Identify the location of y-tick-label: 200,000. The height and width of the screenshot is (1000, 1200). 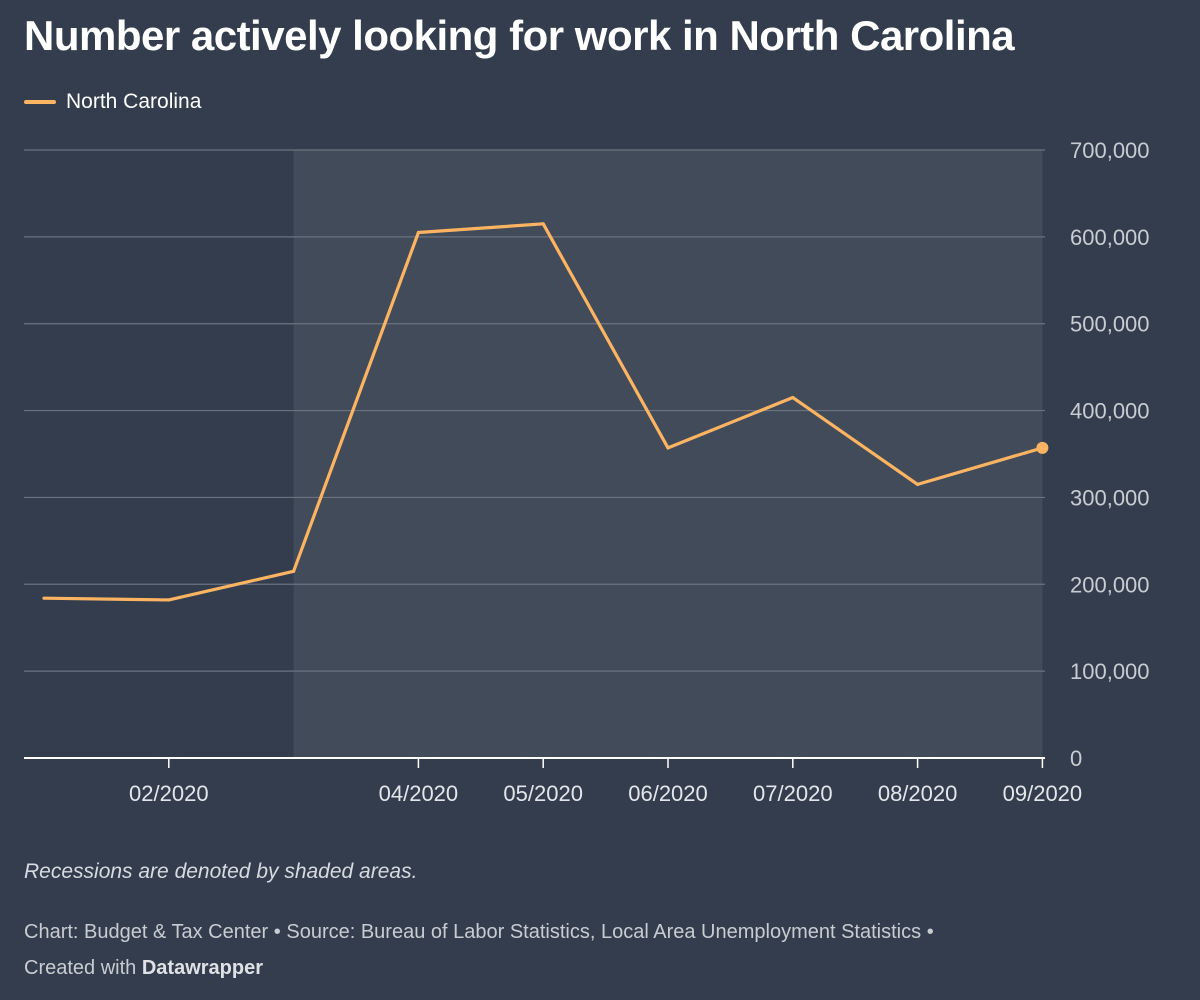
(1110, 584).